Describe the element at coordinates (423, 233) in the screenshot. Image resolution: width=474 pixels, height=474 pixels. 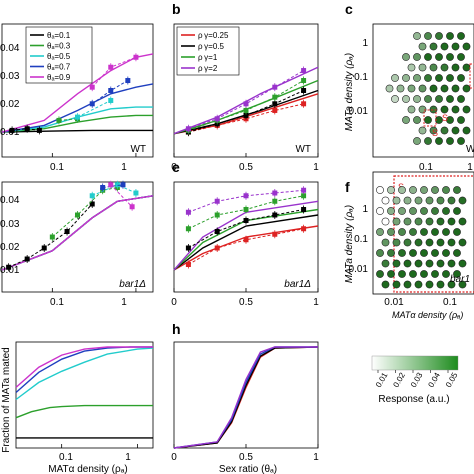
I see `panel-f-frame` at that location.